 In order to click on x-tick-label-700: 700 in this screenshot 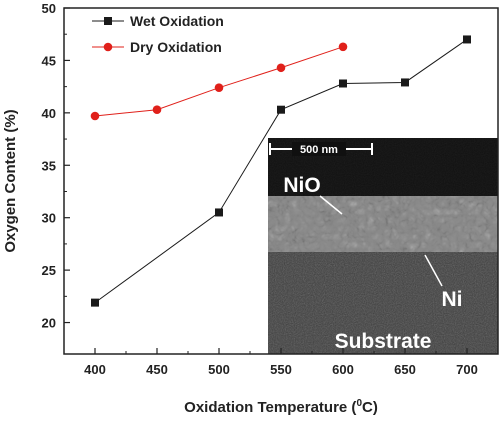, I will do `click(467, 369)`.